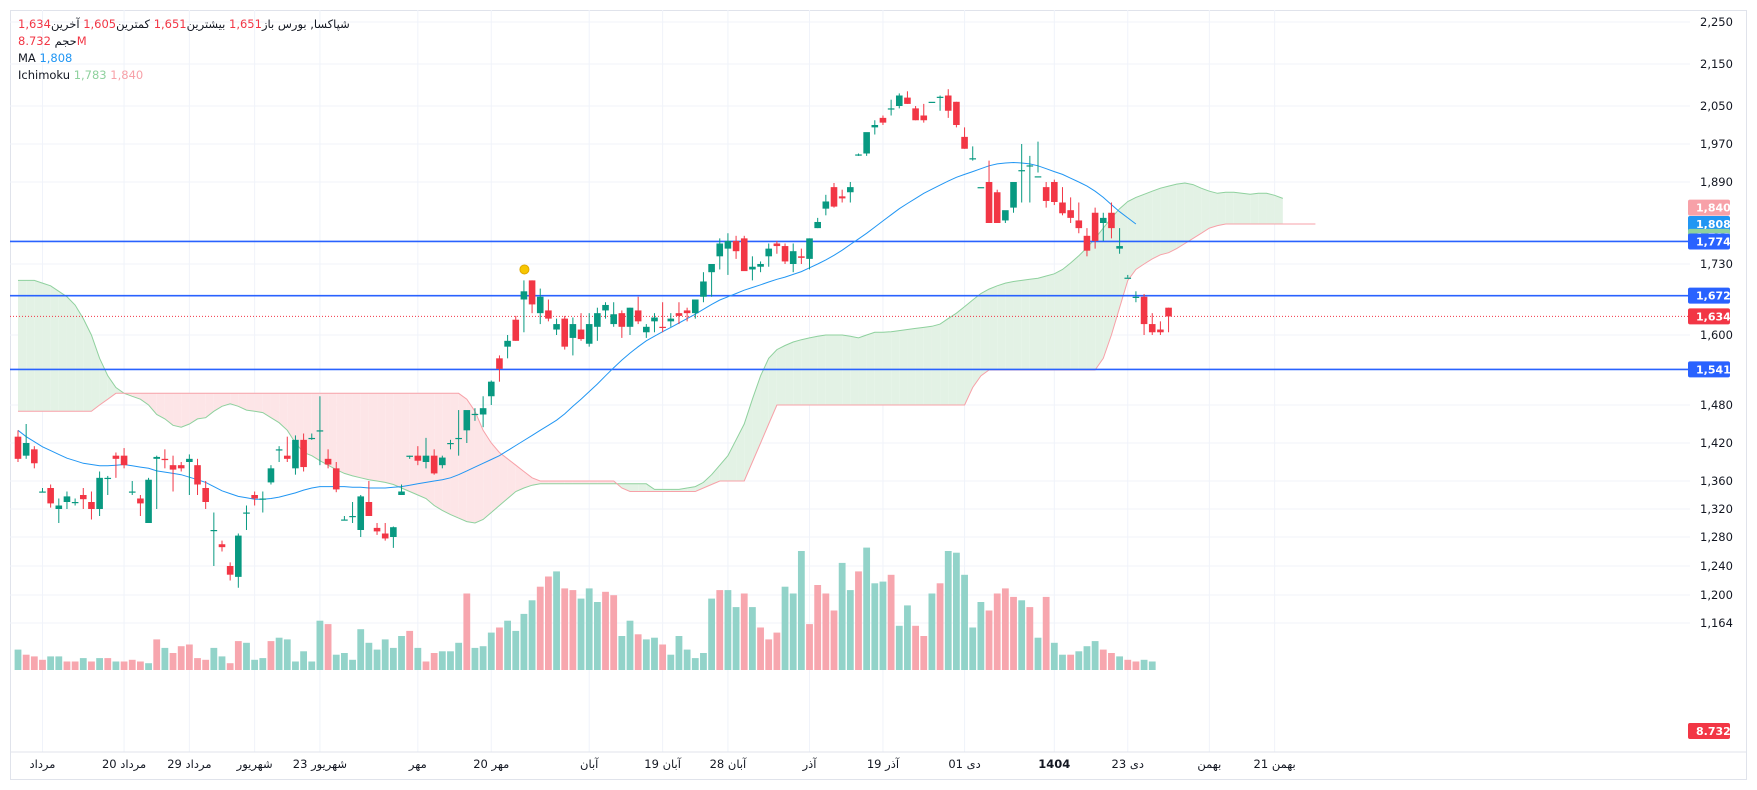 Image resolution: width=1757 pixels, height=790 pixels. Describe the element at coordinates (728, 764) in the screenshot. I see `x-tick-label: 28 آبان` at that location.